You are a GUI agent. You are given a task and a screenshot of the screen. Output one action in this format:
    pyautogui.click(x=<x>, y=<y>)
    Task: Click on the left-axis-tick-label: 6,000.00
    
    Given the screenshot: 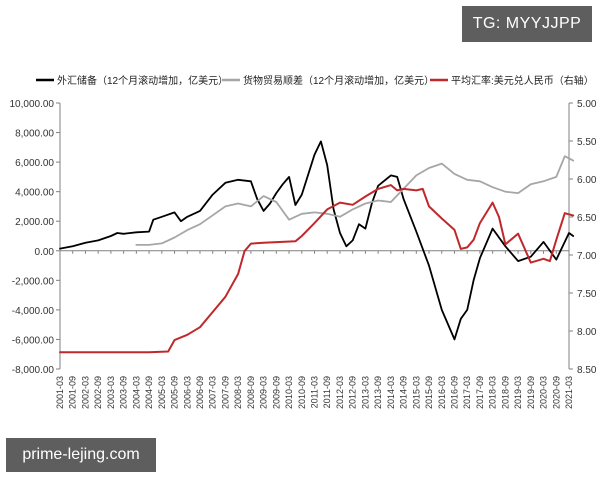 What is the action you would take?
    pyautogui.click(x=34, y=163)
    